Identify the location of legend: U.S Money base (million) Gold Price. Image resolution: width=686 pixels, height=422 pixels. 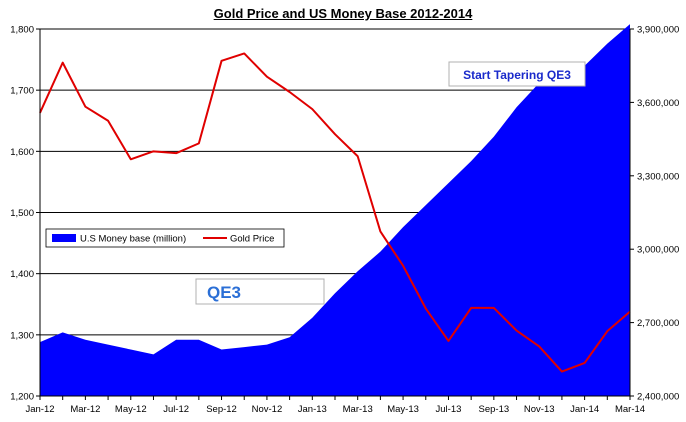
(165, 238).